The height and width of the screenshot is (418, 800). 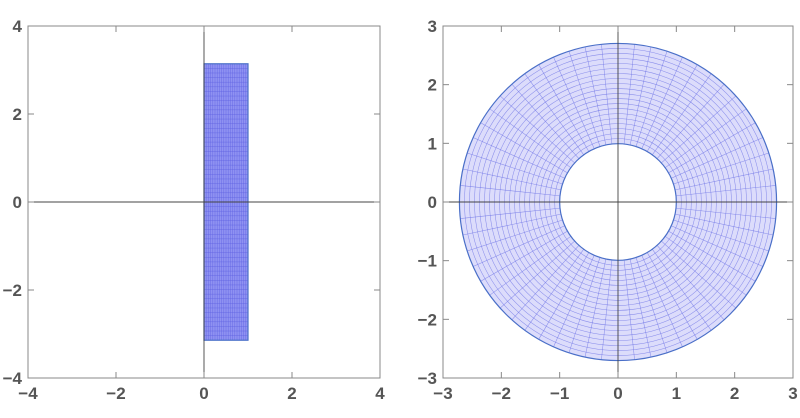 What do you see at coordinates (792, 393) in the screenshot?
I see `x-tick-label: 3` at bounding box center [792, 393].